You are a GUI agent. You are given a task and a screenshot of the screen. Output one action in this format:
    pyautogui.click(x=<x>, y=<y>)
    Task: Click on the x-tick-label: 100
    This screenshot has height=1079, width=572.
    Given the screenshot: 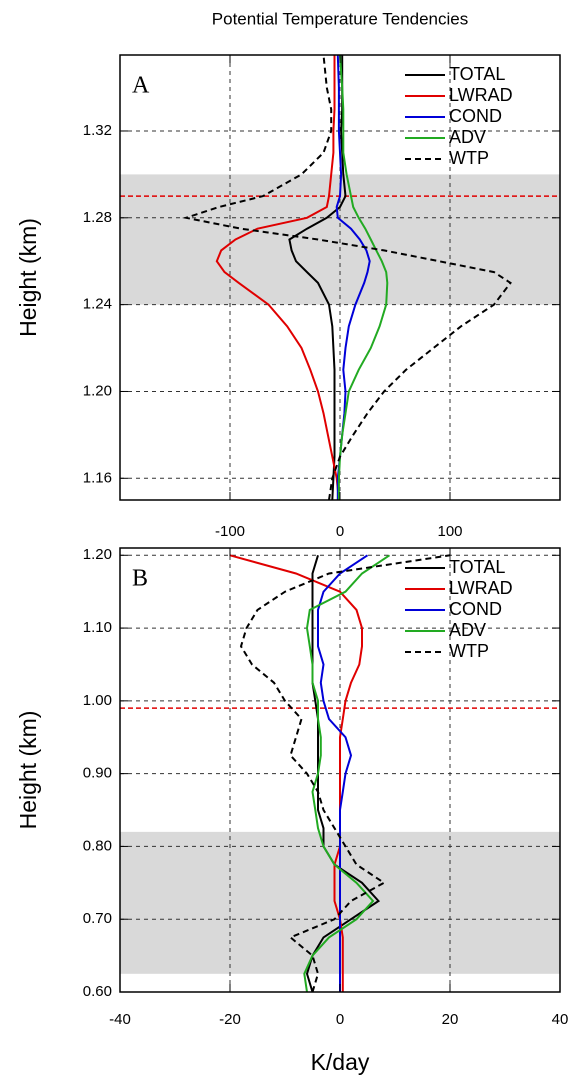 What is the action you would take?
    pyautogui.click(x=449, y=531)
    